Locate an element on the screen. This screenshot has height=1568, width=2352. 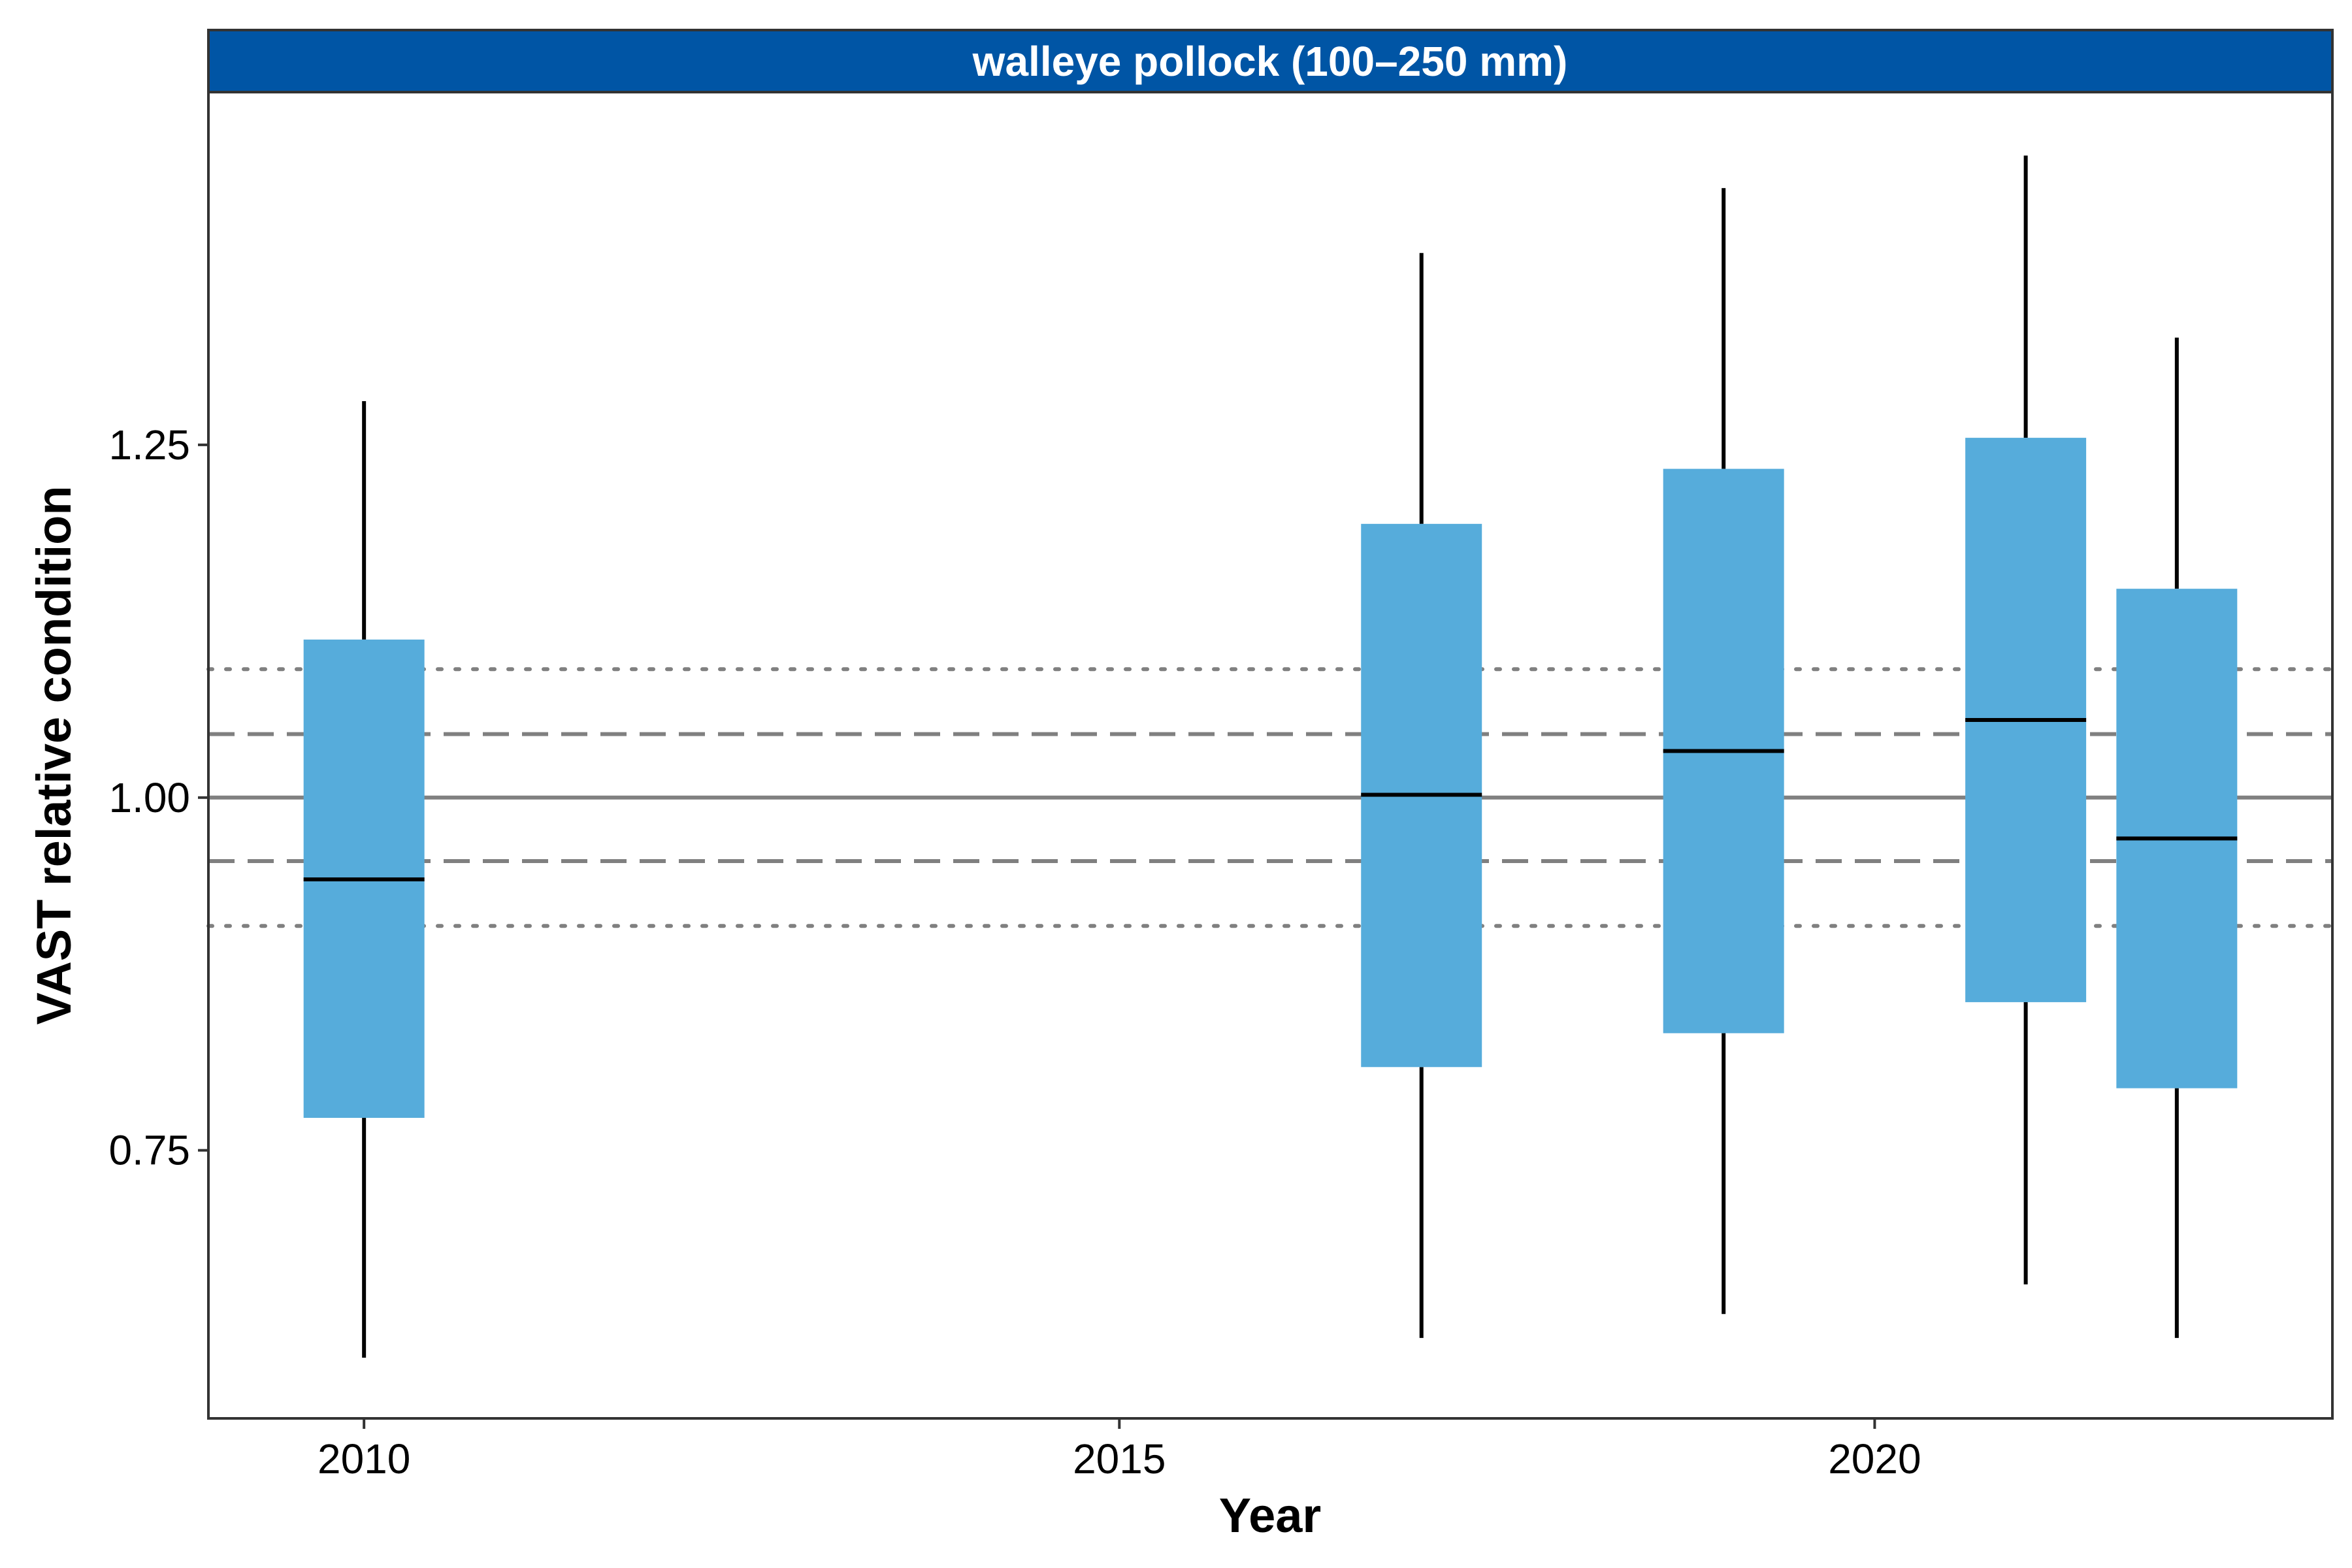
y-tick-label: 1.00 is located at coordinates (149, 797).